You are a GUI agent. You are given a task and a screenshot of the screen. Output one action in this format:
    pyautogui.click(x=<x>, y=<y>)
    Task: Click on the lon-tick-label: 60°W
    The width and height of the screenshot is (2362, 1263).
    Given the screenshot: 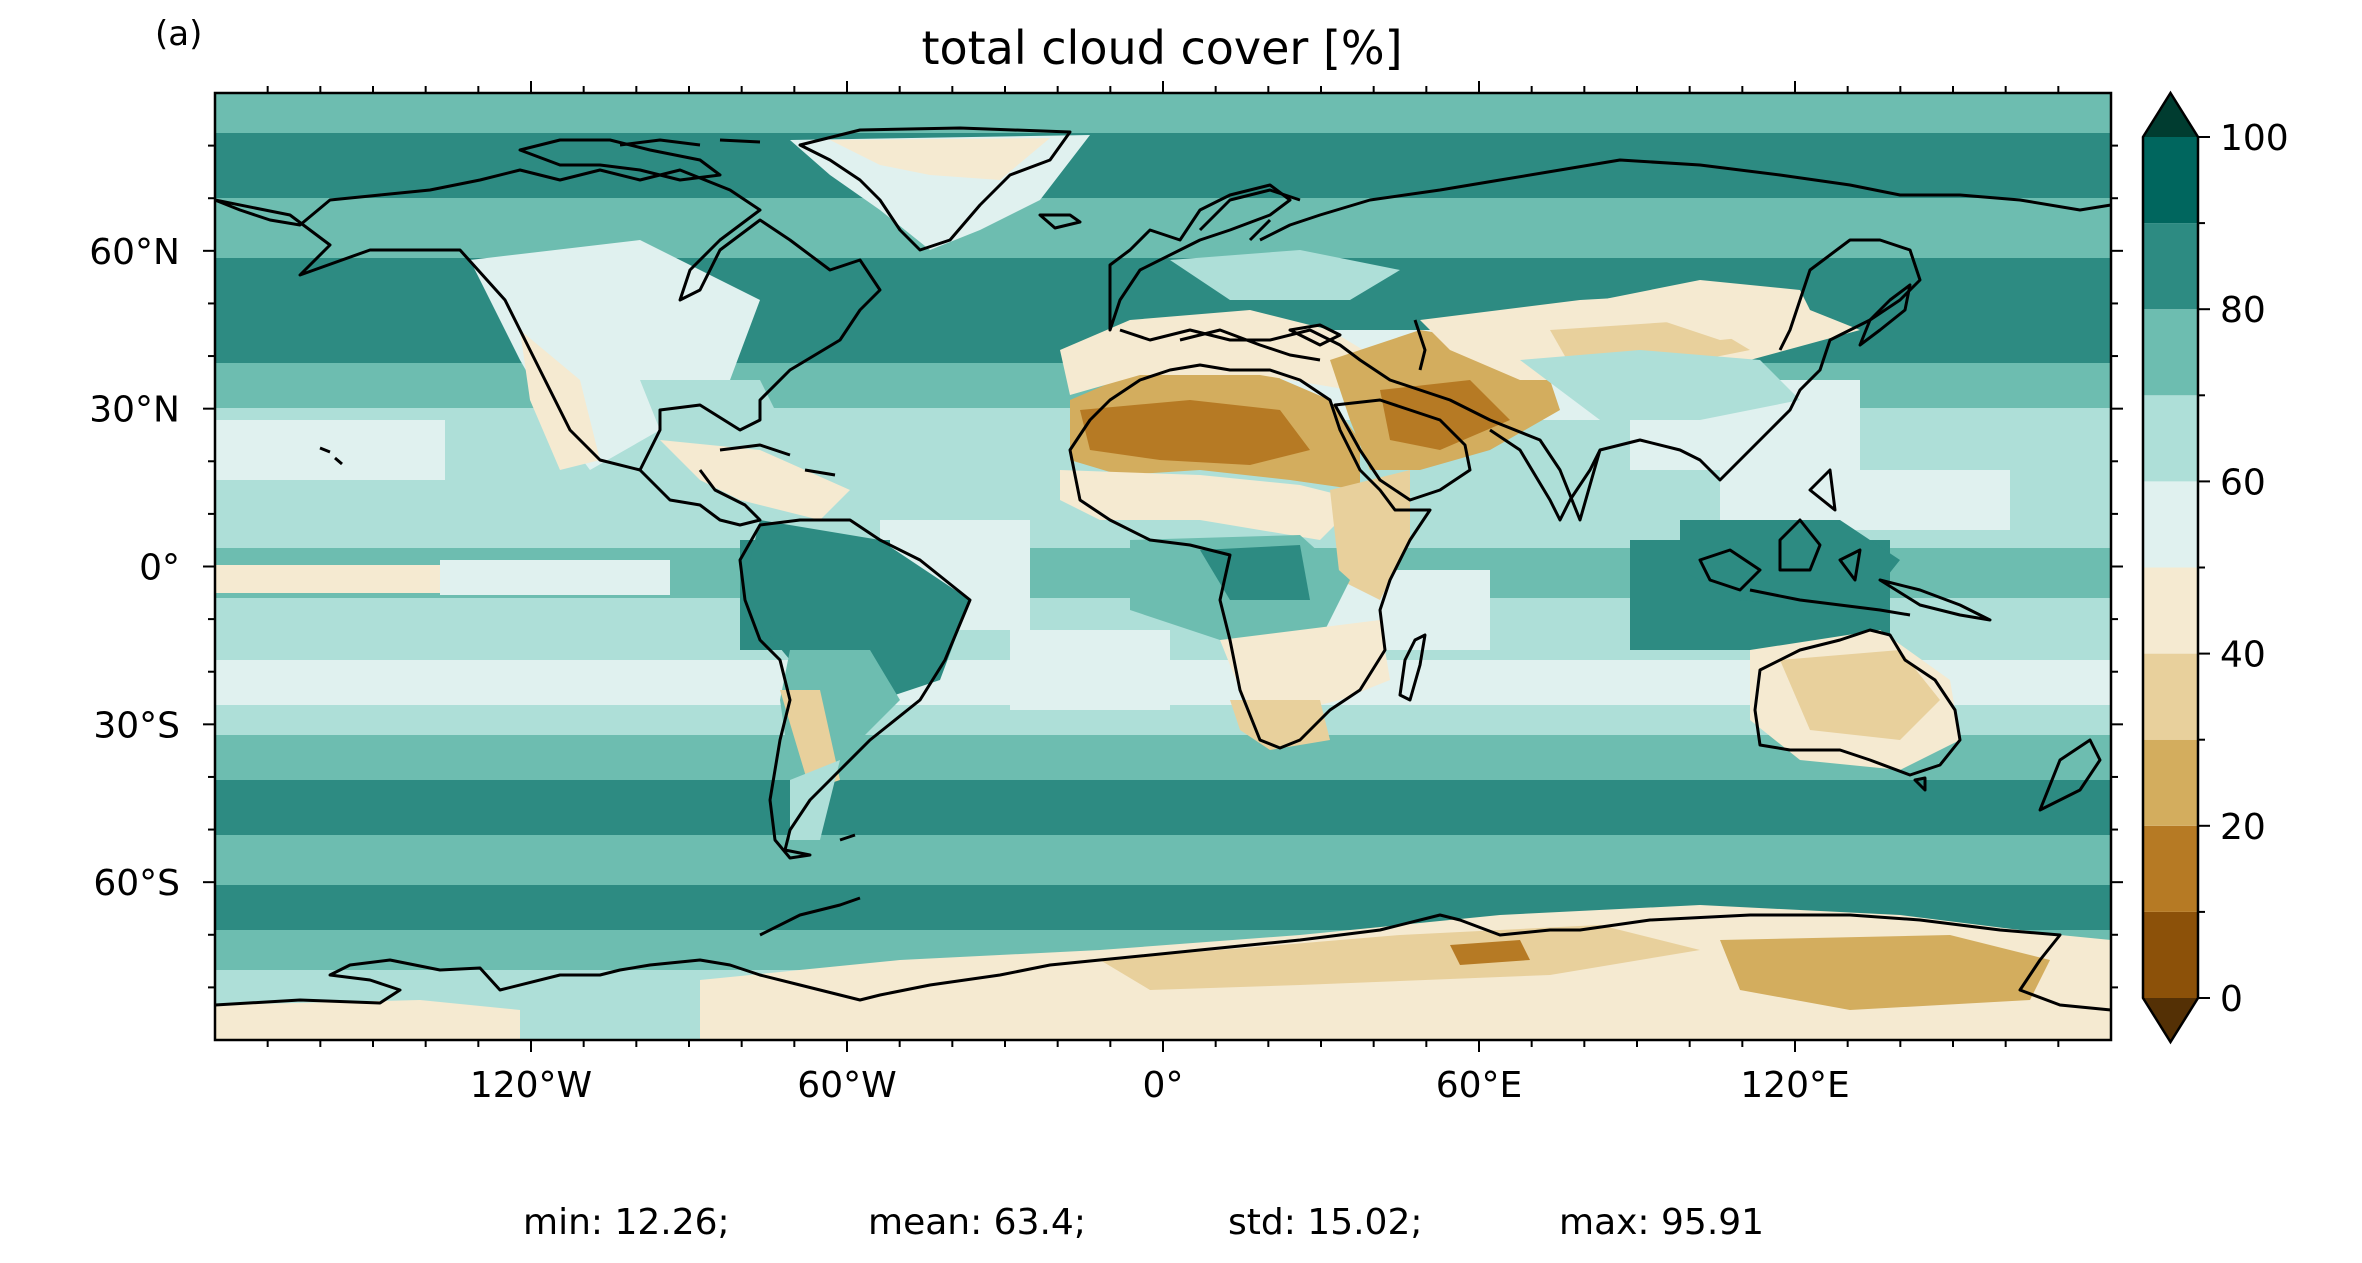 What is the action you would take?
    pyautogui.click(x=846, y=1085)
    